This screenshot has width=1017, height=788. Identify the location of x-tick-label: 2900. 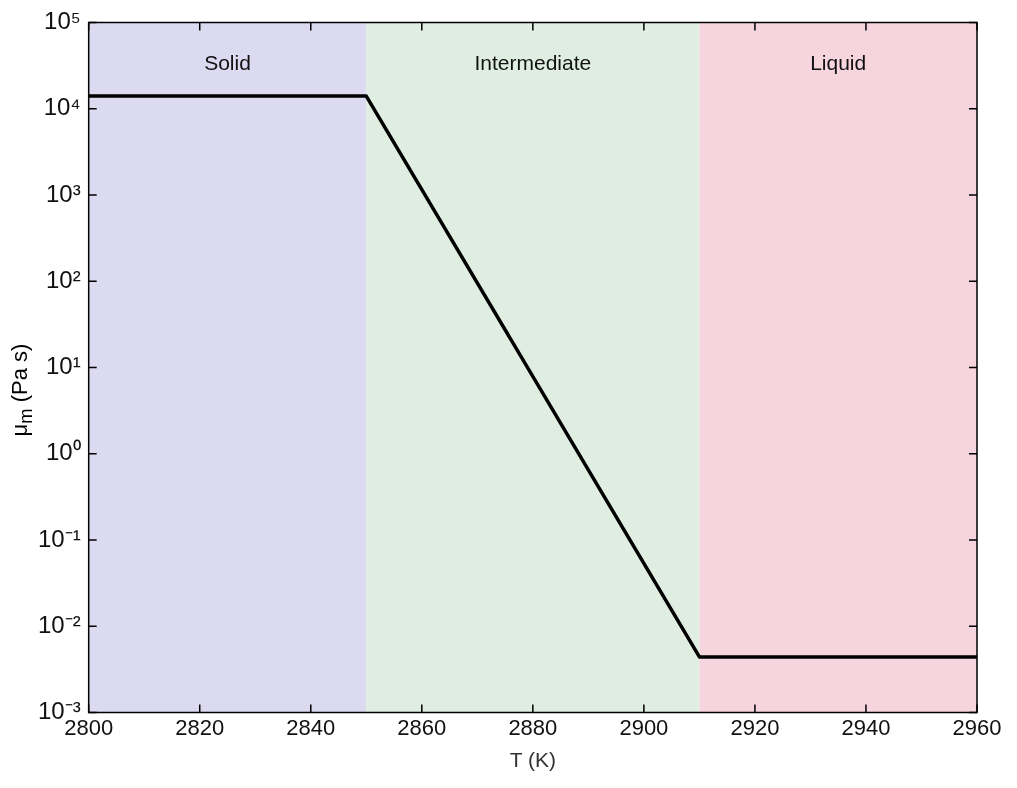
(644, 727).